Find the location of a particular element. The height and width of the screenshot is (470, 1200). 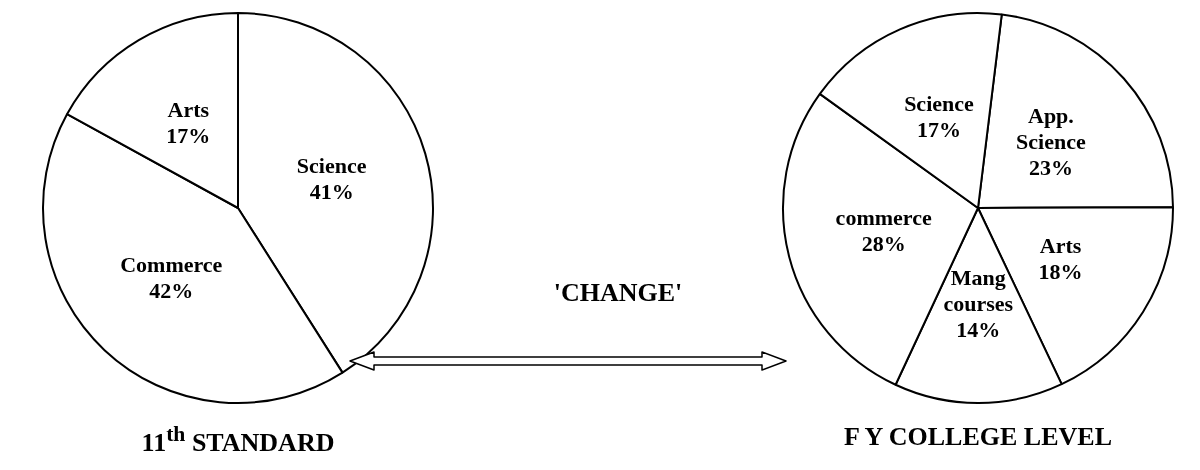

data-label: 28% is located at coordinates (883, 244).